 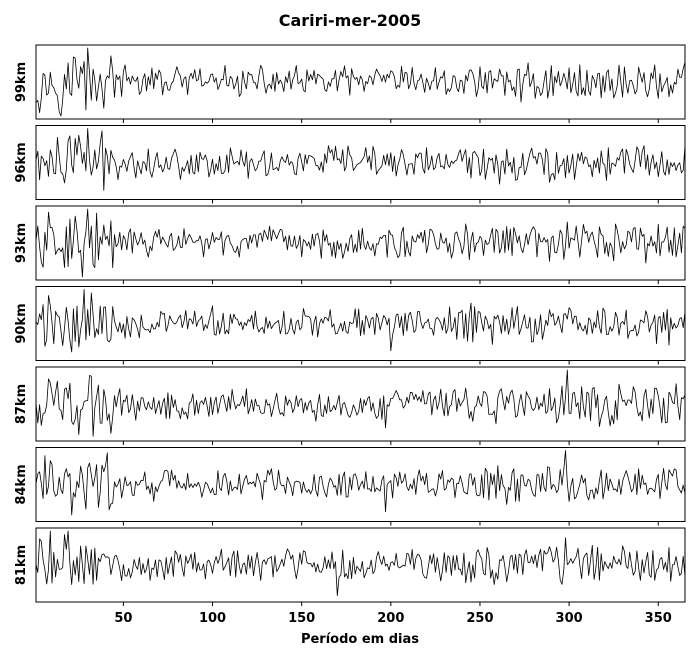 I want to click on x-axis-ticks: 50 100 150 200 250 300 350, so click(x=393, y=618).